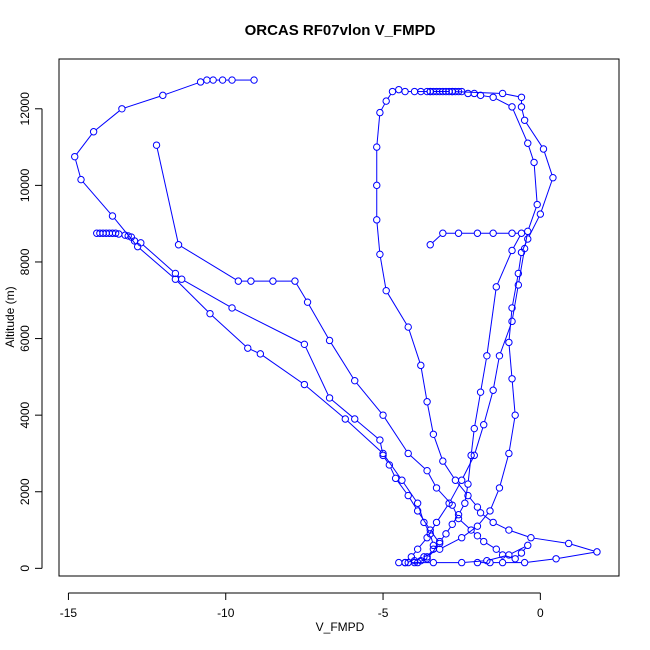 This screenshot has height=650, width=650. Describe the element at coordinates (226, 613) in the screenshot. I see `x-tick-label: -10` at that location.